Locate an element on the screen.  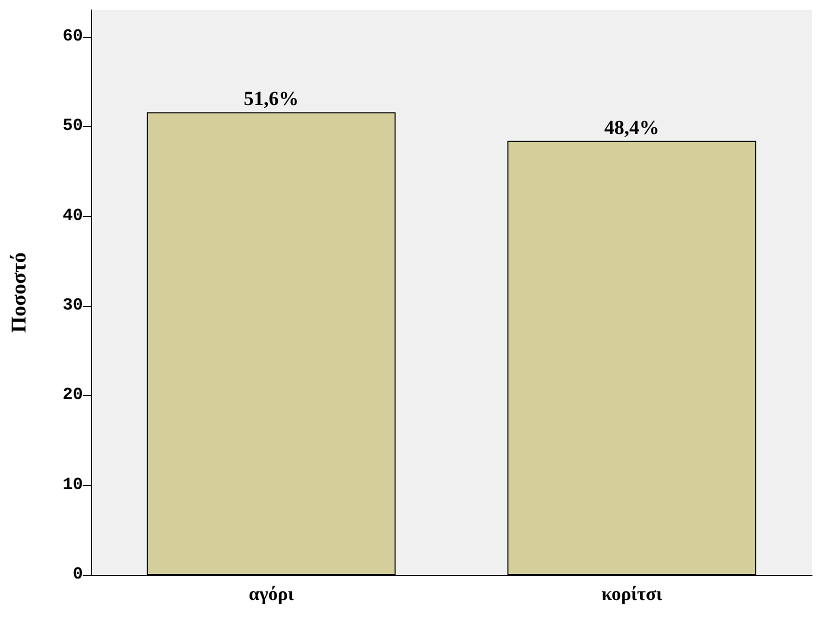
y-tick-label: 30 is located at coordinates (72, 306).